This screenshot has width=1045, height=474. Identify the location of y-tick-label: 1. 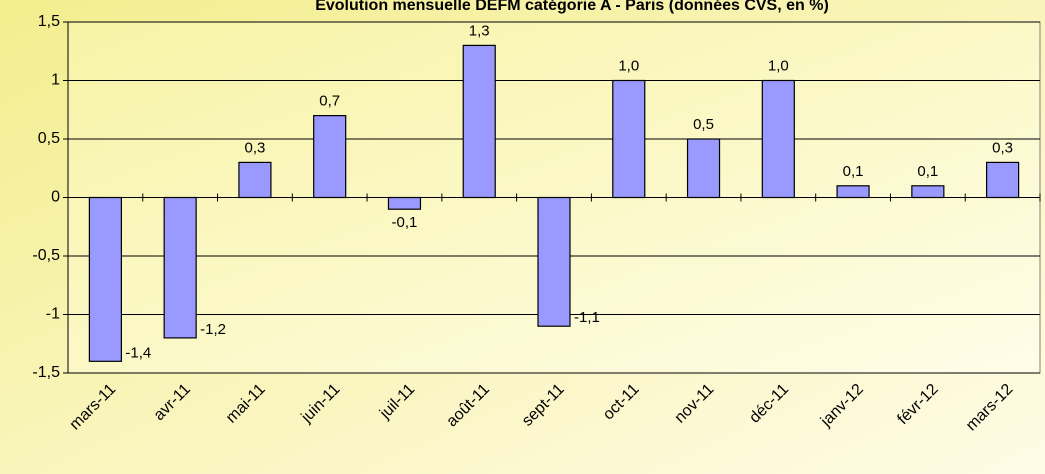
(55, 80).